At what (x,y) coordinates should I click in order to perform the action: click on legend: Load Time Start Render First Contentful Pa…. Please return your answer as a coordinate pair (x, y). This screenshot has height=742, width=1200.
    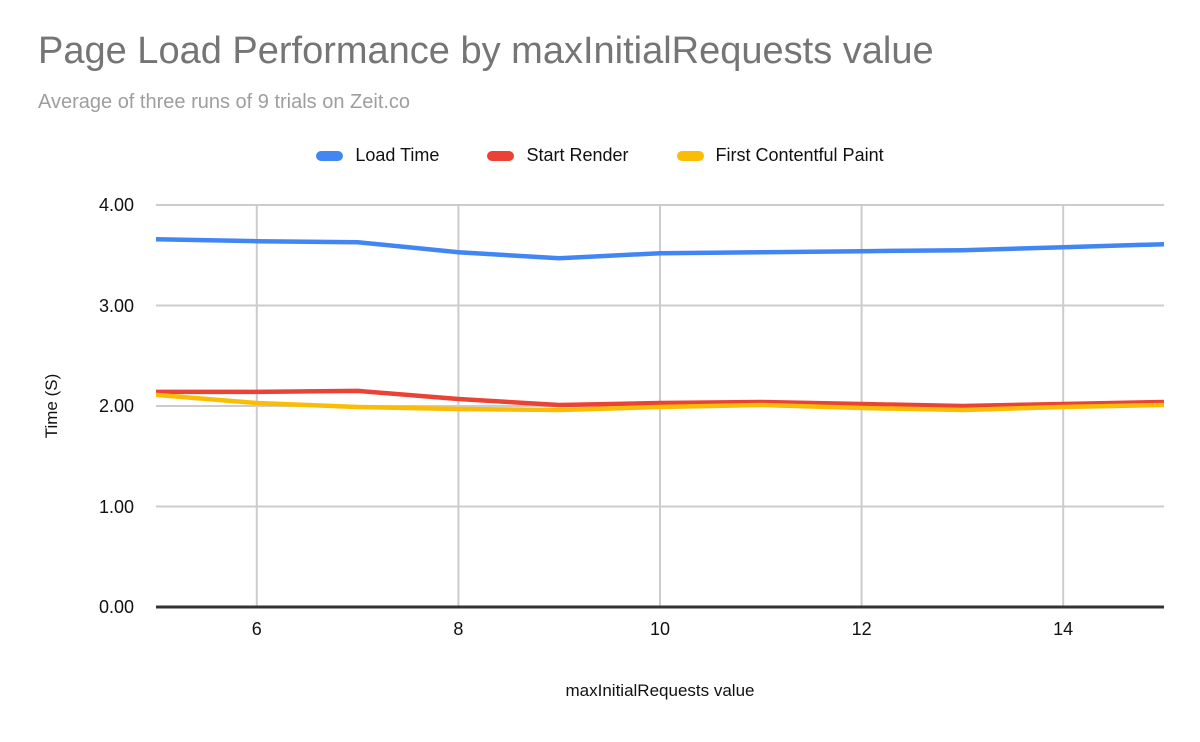
    Looking at the image, I should click on (600, 155).